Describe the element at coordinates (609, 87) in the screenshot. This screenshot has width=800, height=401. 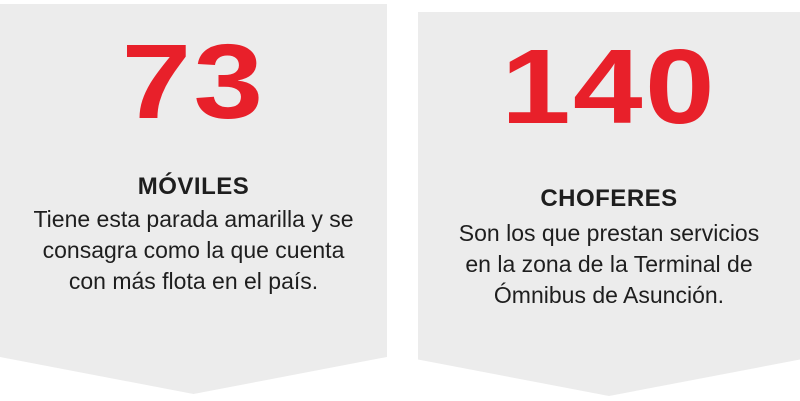
I see `stat-number: 140` at that location.